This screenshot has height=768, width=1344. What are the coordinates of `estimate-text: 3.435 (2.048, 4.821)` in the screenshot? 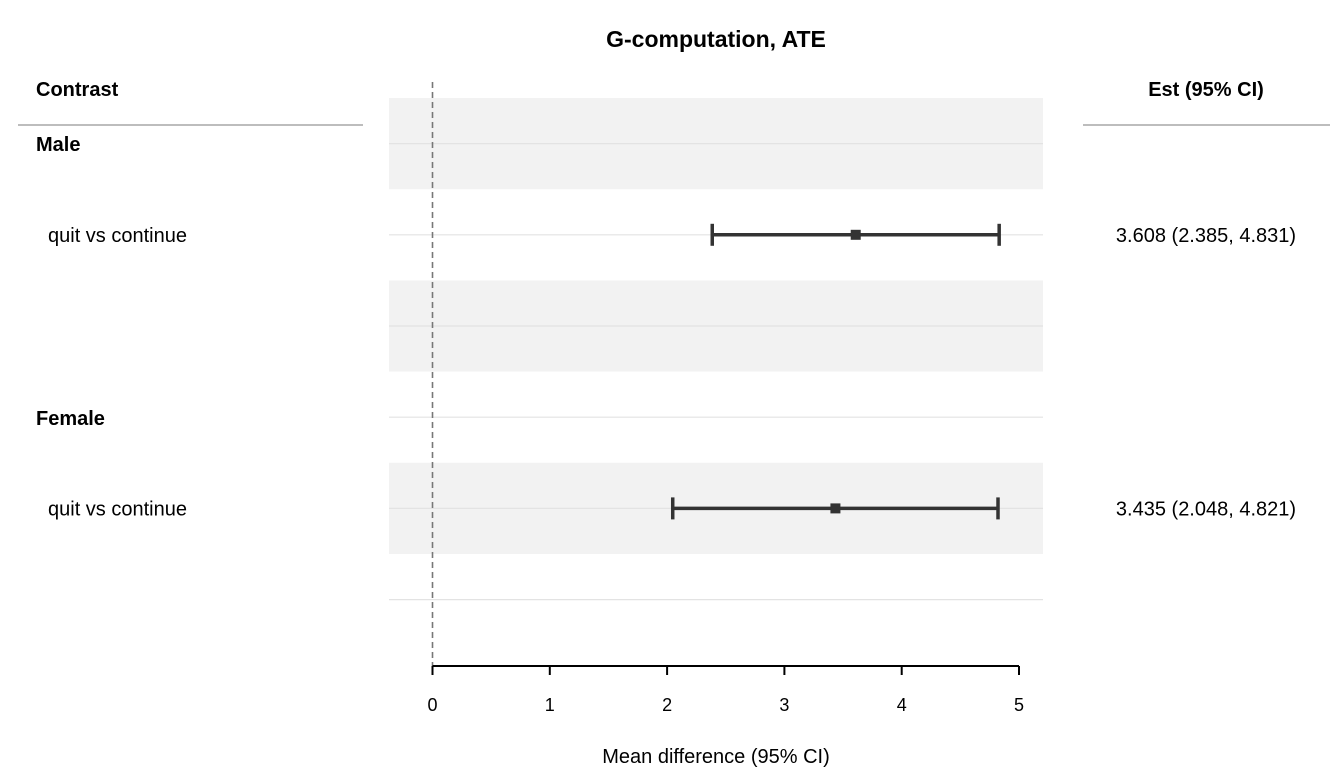 It's located at (1206, 509).